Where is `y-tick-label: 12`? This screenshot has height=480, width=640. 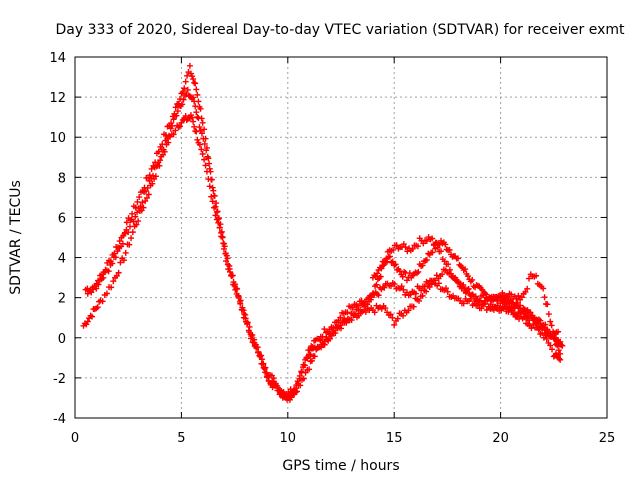 y-tick-label: 12 is located at coordinates (57, 98).